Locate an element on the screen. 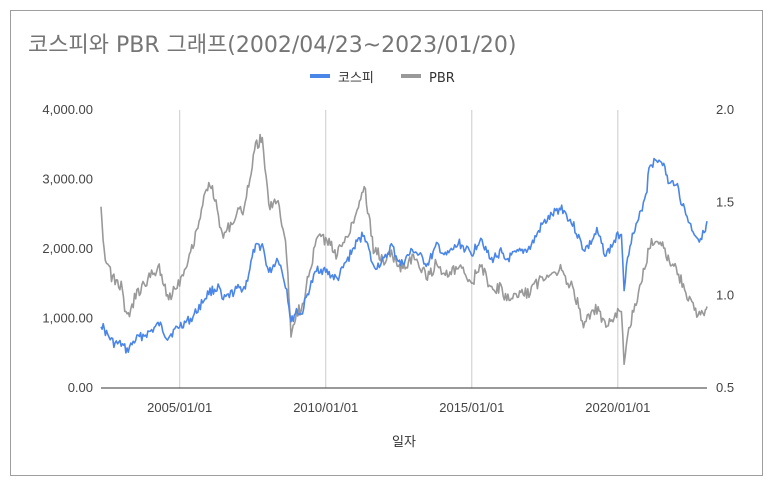 The image size is (773, 488). legend-label-pbr: PBR is located at coordinates (442, 78).